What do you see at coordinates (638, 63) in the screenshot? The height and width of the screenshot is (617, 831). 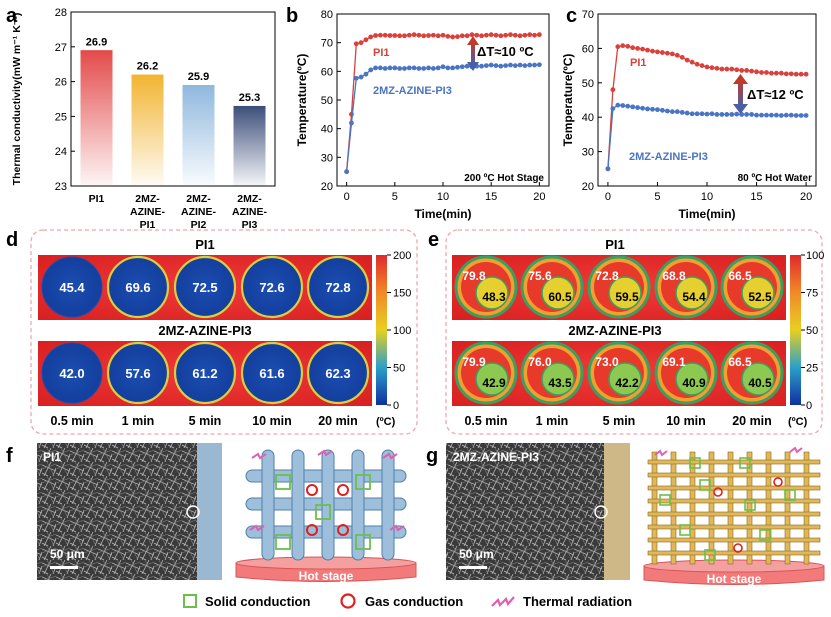 I see `series-label-pi1: PI1` at bounding box center [638, 63].